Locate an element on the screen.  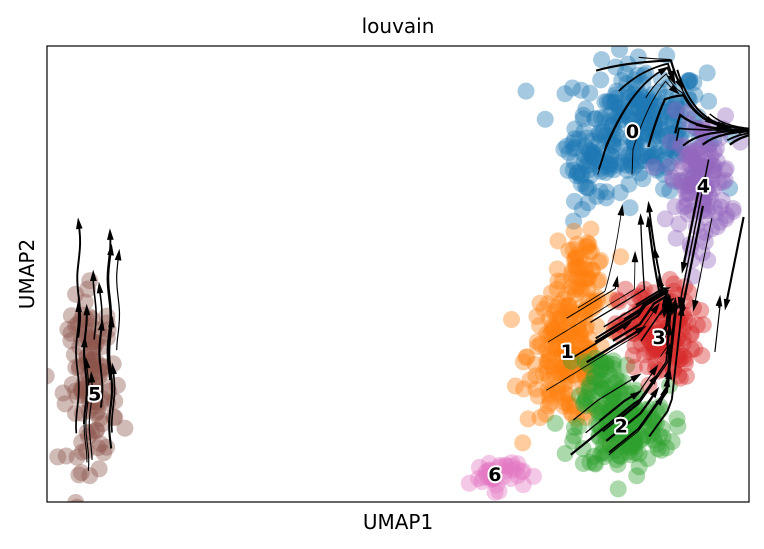
cluster-label-4: 4 is located at coordinates (703, 187).